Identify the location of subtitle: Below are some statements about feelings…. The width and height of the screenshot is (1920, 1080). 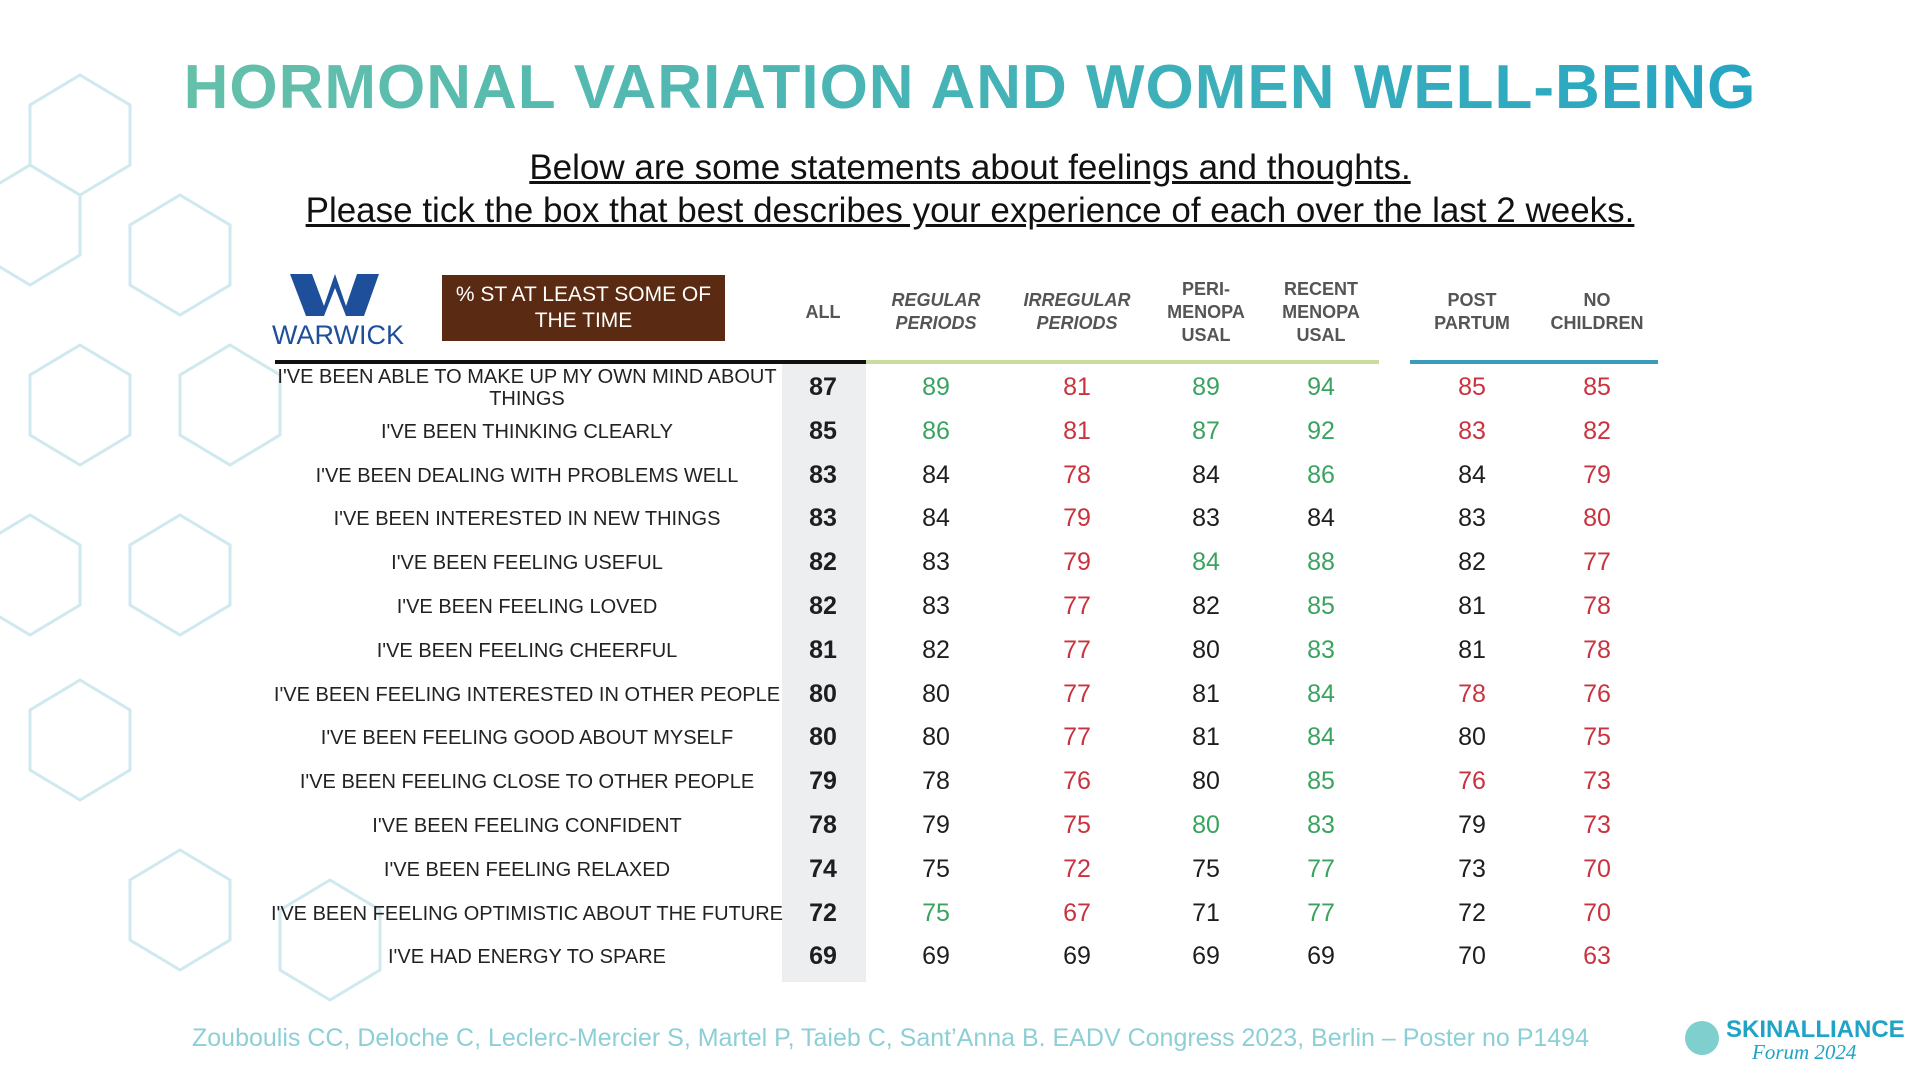
(970, 167).